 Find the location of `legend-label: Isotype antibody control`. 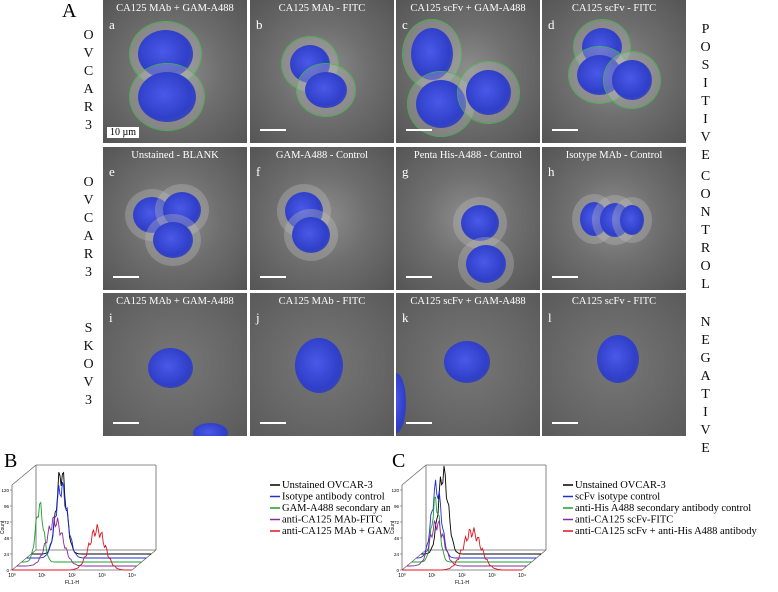

legend-label: Isotype antibody control is located at coordinates (333, 497).